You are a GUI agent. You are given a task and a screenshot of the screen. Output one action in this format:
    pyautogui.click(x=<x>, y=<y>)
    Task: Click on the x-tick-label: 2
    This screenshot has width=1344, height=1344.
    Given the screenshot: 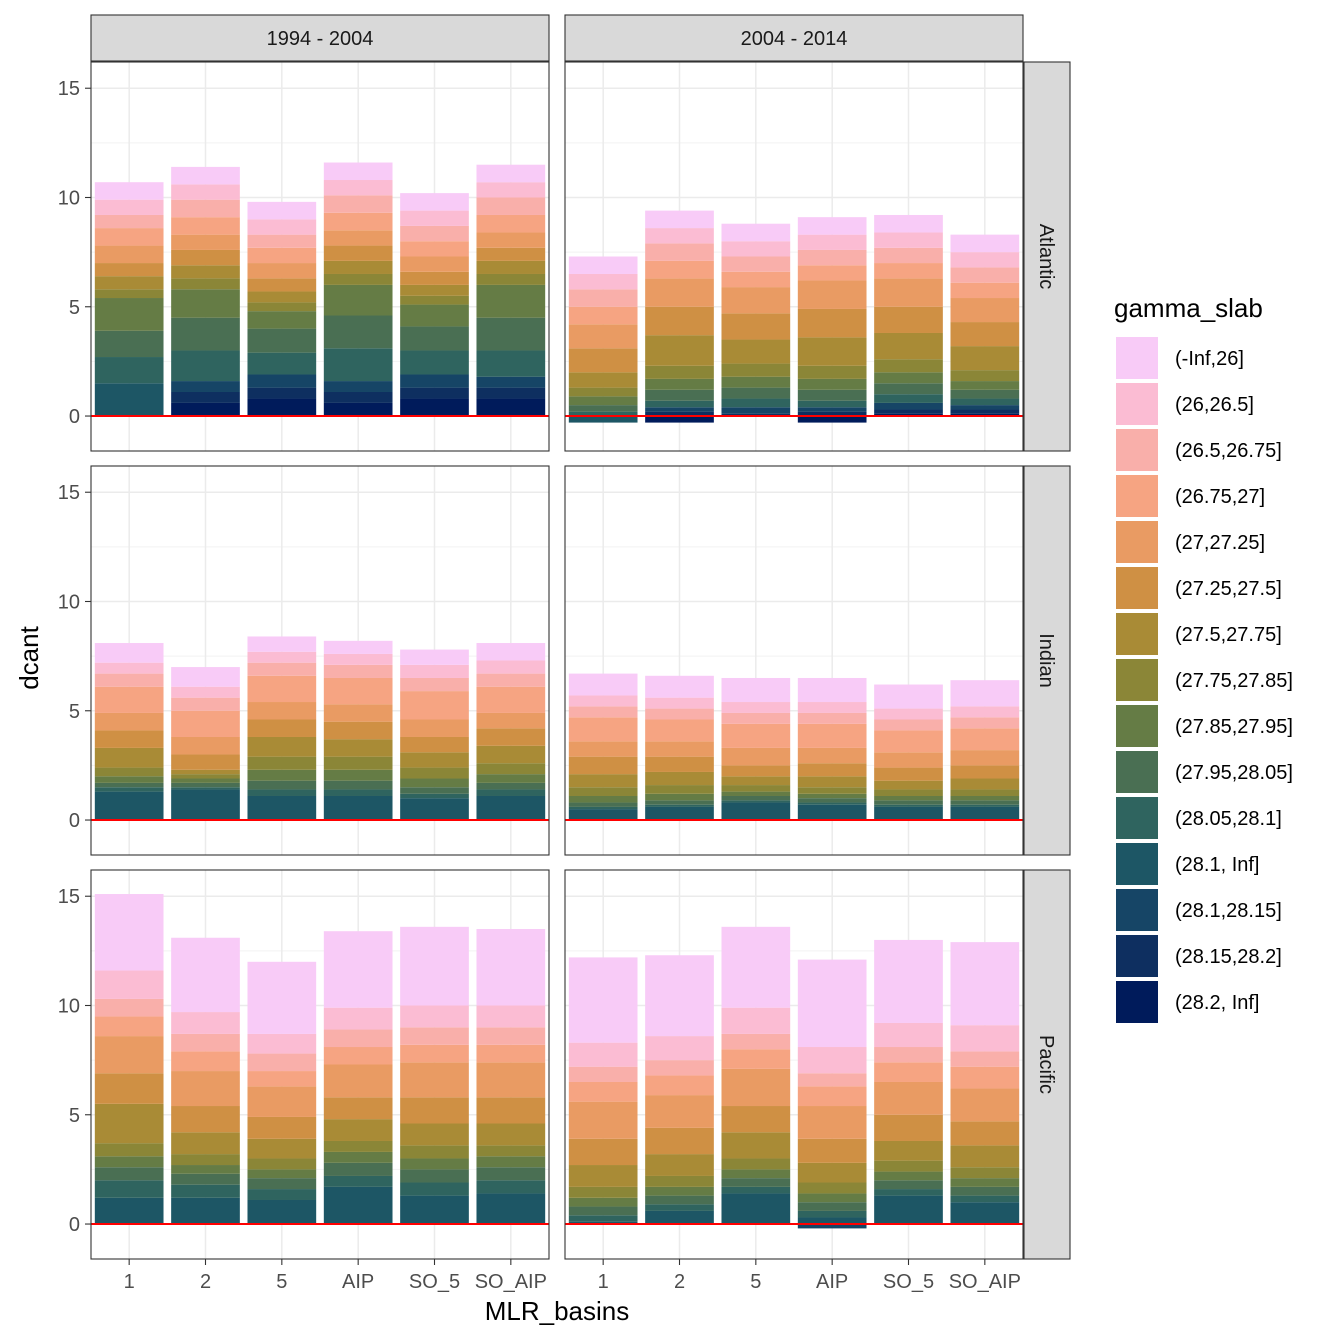 What is the action you would take?
    pyautogui.click(x=205, y=1282)
    